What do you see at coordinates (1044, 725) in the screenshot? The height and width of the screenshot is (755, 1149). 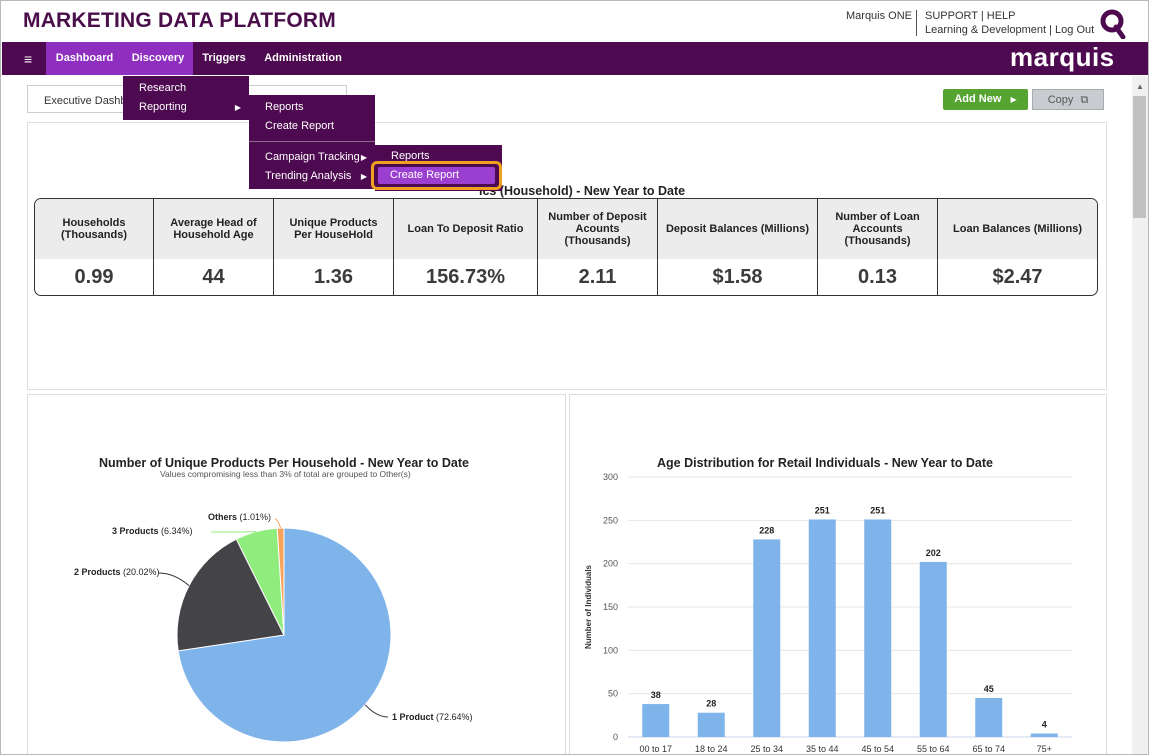 I see `bar-data-label: 4` at bounding box center [1044, 725].